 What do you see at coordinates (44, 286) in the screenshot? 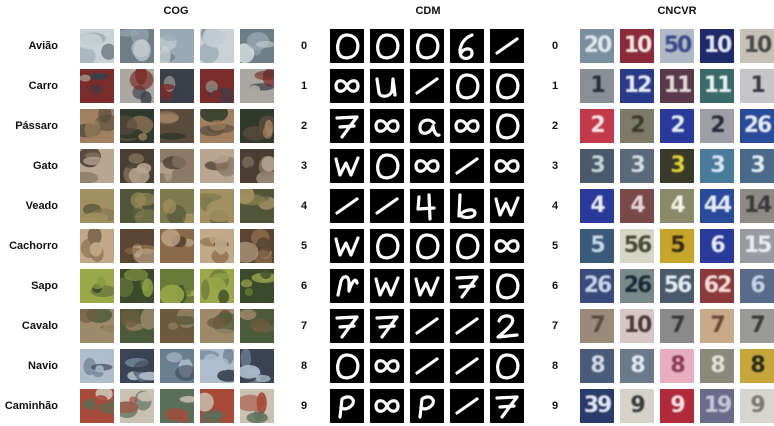
I see `class-label: Sapo` at bounding box center [44, 286].